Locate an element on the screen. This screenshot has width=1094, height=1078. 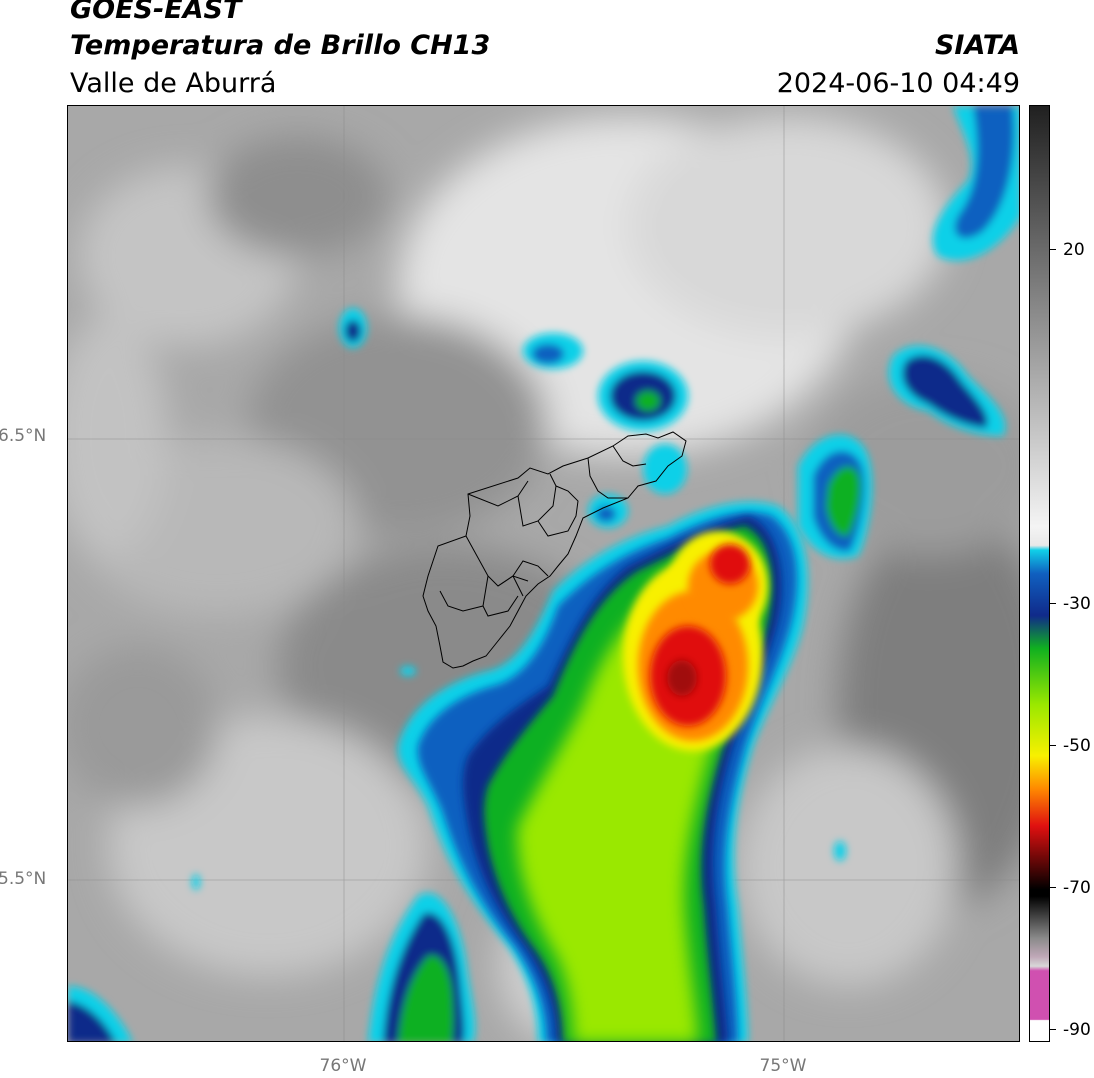
satellite-title: GOES-EAST is located at coordinates (156, 12).